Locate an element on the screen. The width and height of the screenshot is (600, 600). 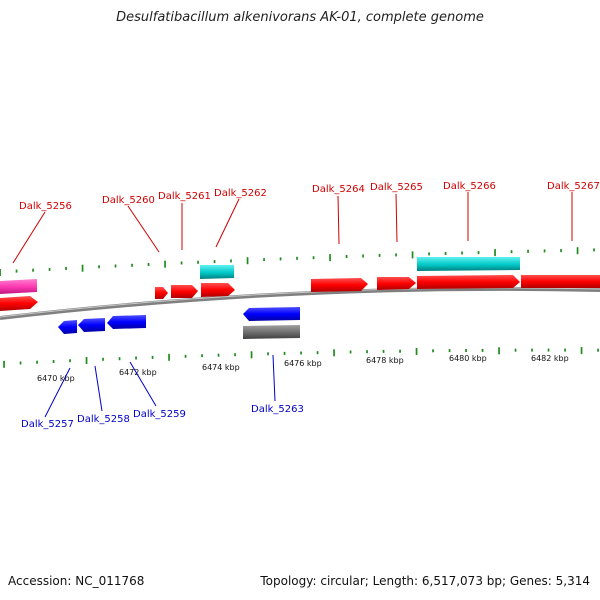
gene-label: Dalk_5261 is located at coordinates (184, 196).